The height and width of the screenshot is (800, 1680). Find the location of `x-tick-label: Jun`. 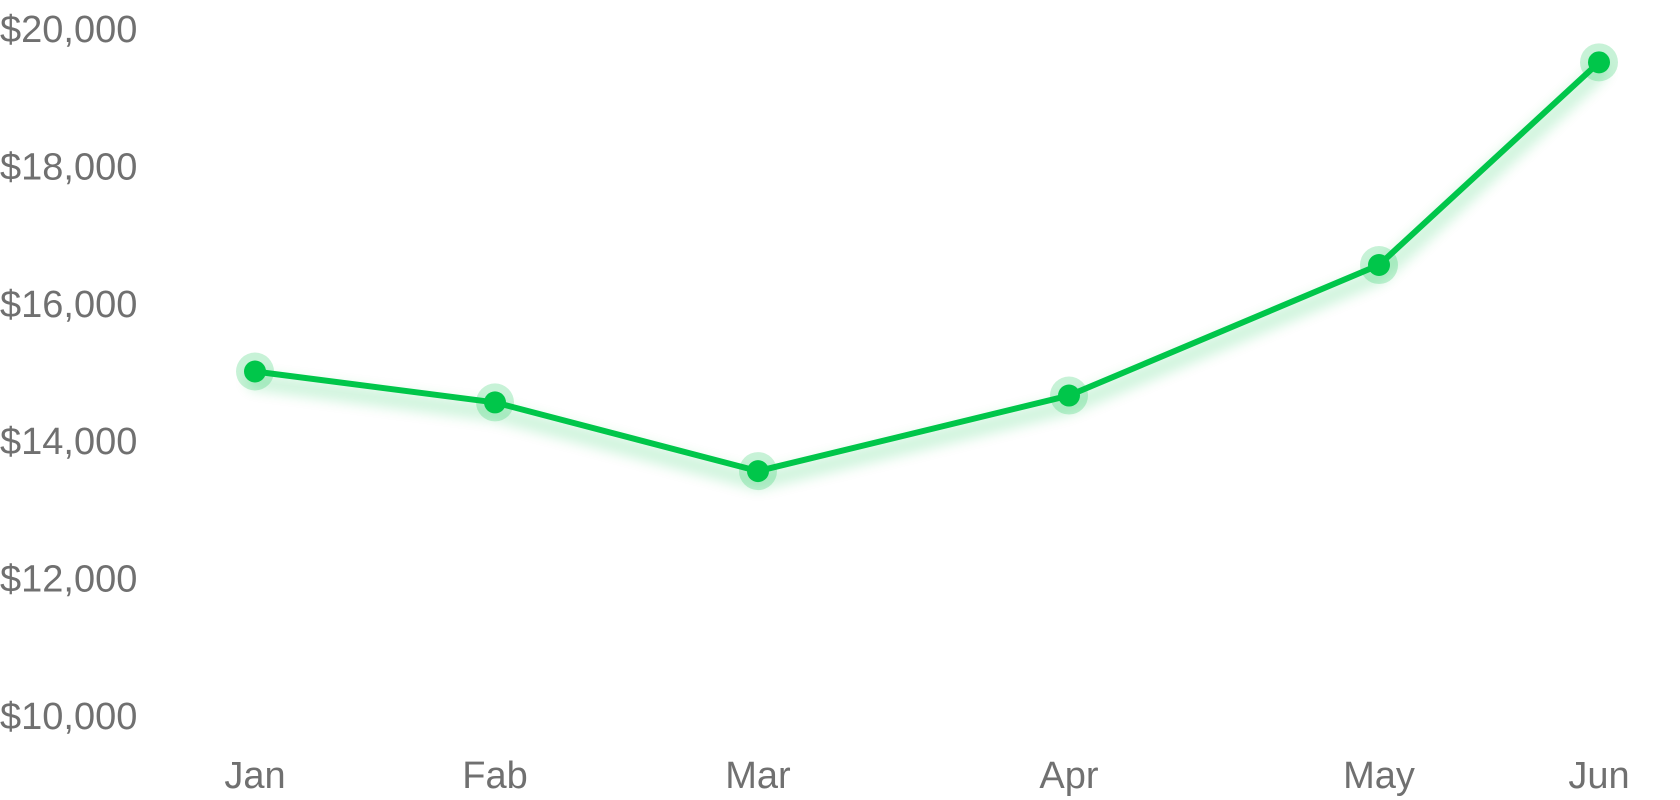

x-tick-label: Jun is located at coordinates (1598, 776).